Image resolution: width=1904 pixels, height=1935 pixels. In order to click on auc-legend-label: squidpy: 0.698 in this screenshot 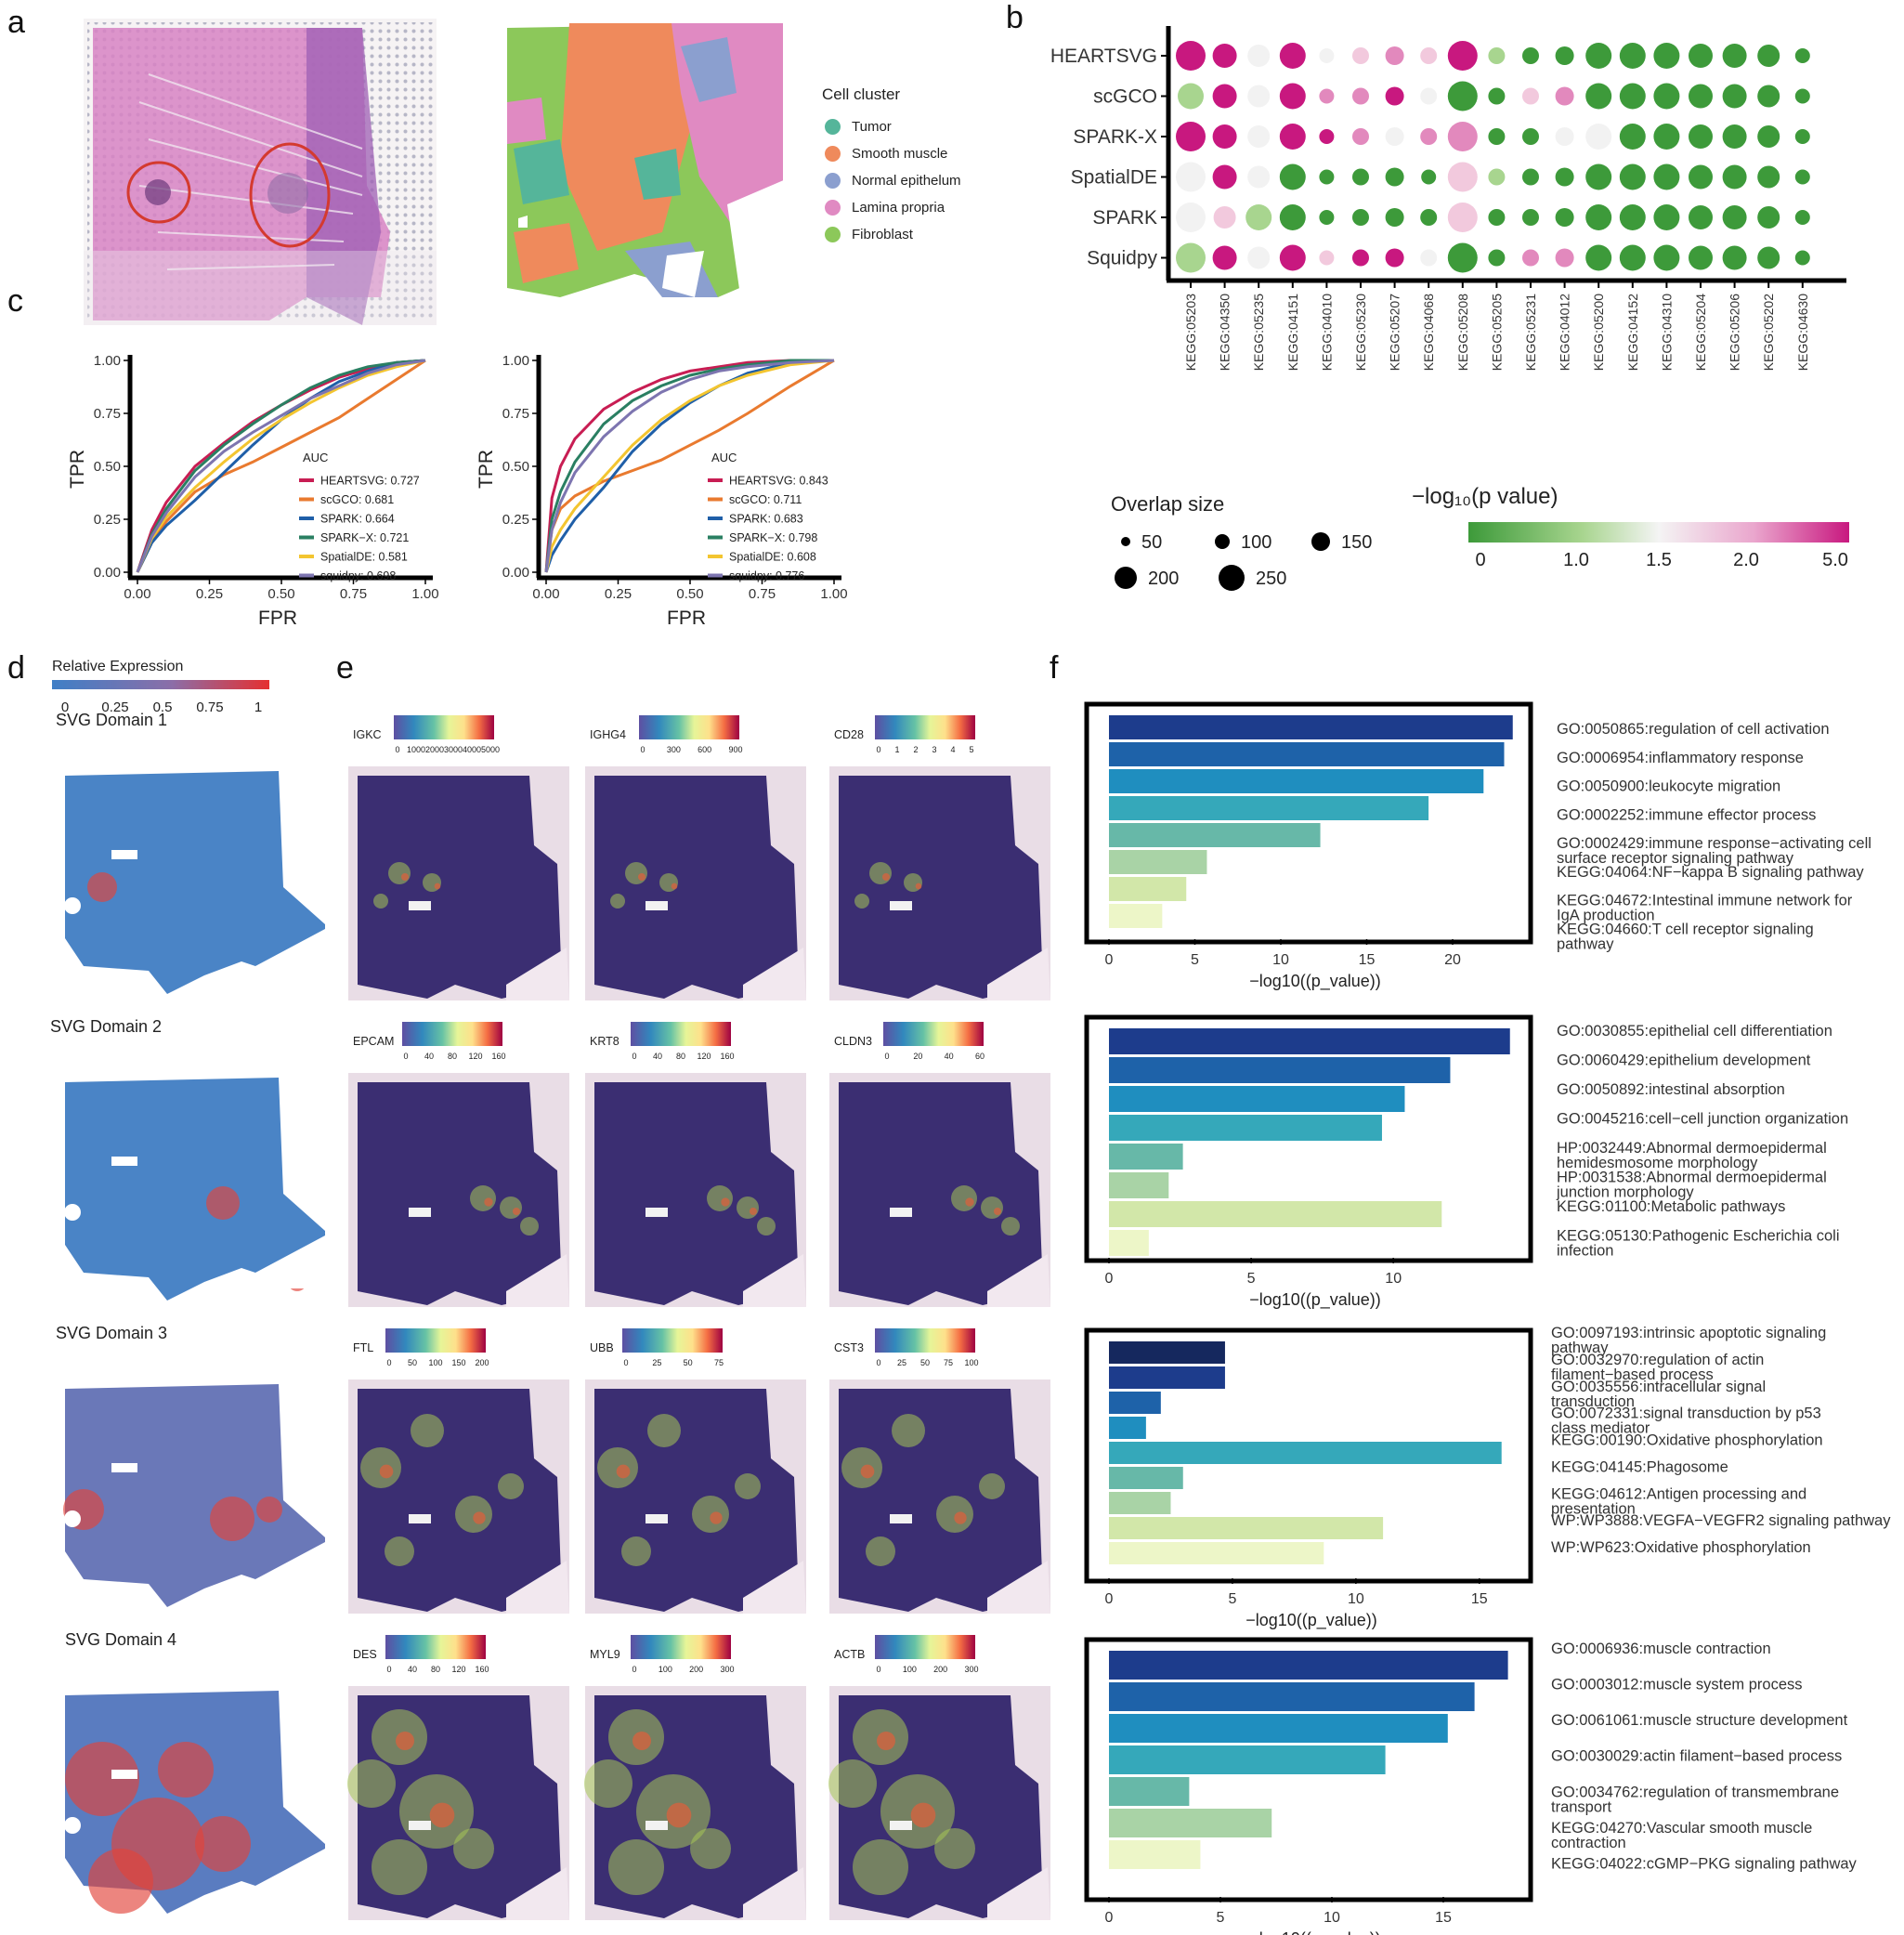, I will do `click(358, 576)`.